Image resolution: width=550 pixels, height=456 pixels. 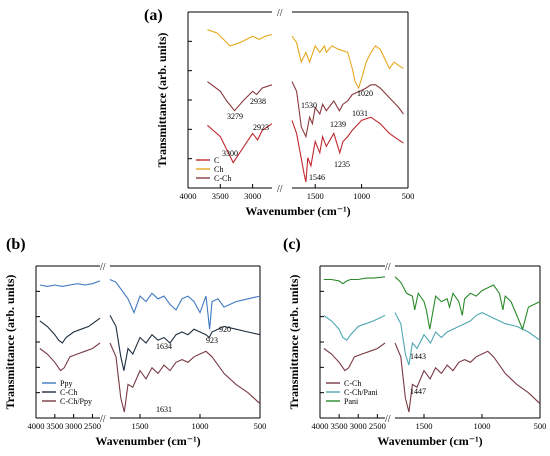 I want to click on series-c-ch-pani-right, so click(x=467, y=338).